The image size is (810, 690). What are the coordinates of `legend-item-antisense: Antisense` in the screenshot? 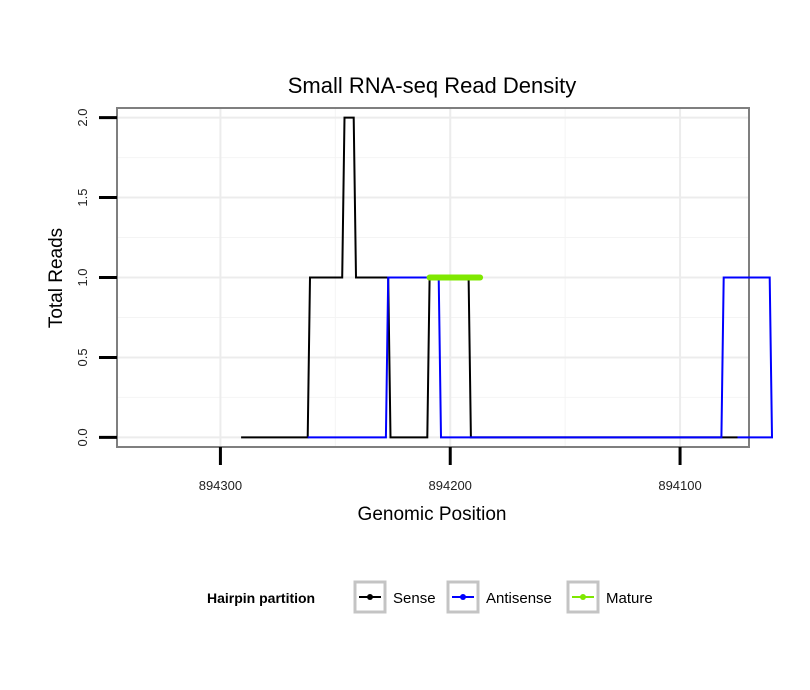 It's located at (499, 597).